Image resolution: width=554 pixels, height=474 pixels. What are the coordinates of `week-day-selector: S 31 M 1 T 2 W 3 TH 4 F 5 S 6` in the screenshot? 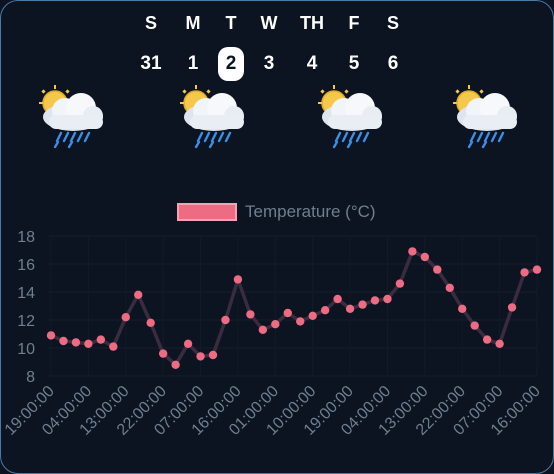 It's located at (276, 46).